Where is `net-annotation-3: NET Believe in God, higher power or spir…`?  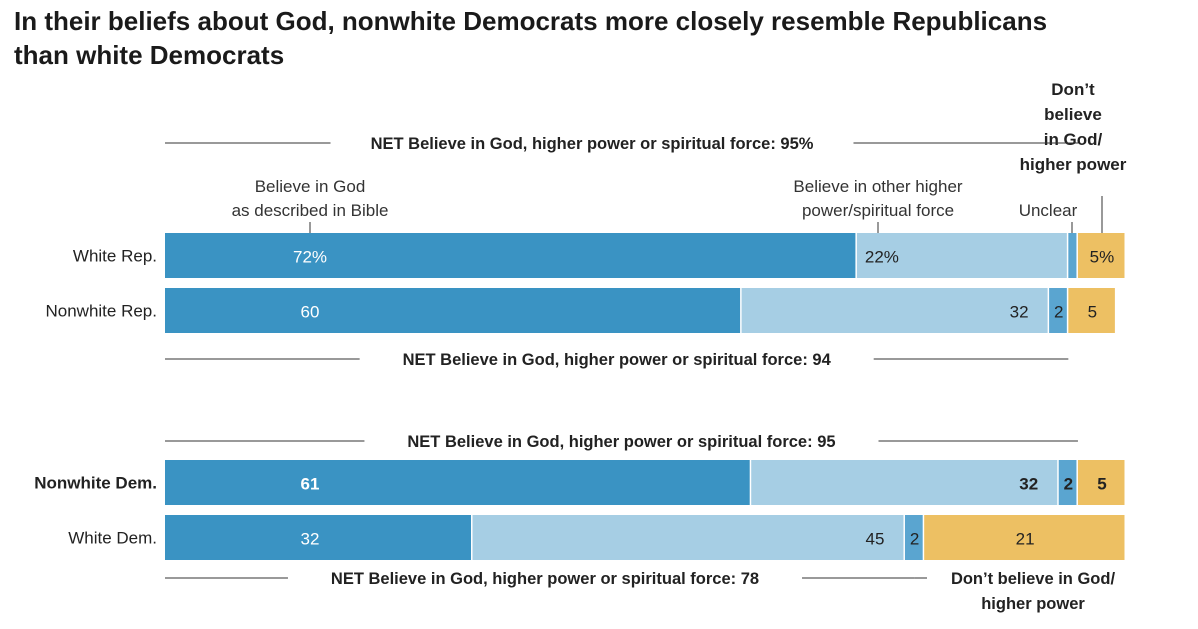 net-annotation-3: NET Believe in God, higher power or spir… is located at coordinates (621, 442).